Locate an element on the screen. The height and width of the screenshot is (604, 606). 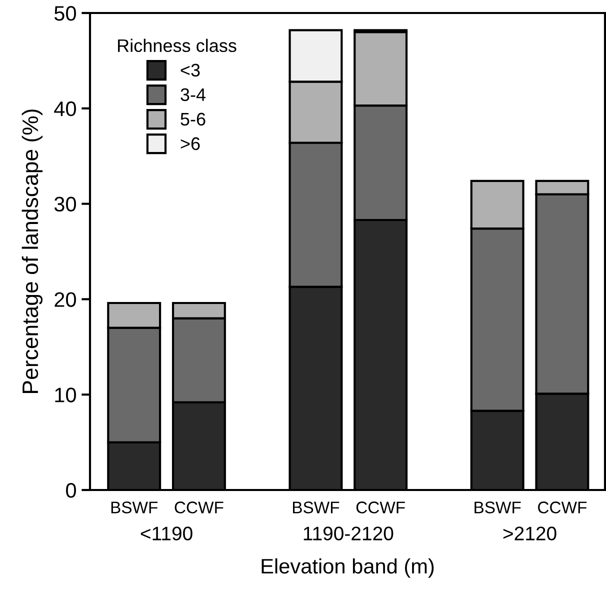
legend-title: Richness class is located at coordinates (177, 45).